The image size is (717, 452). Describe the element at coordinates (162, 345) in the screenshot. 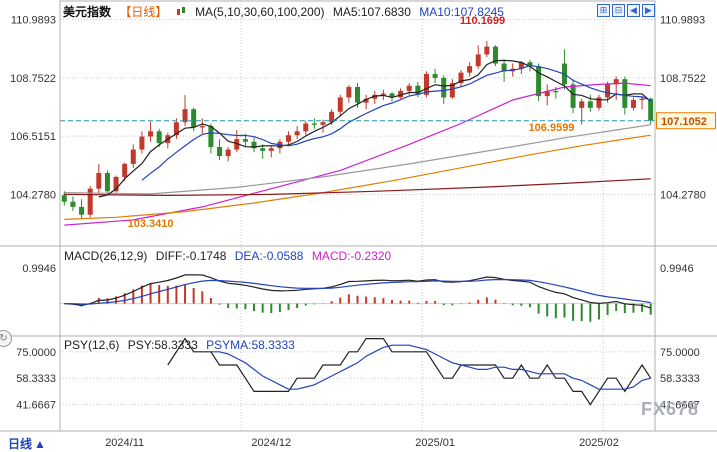

I see `psy-value: PSY:58.3333` at that location.